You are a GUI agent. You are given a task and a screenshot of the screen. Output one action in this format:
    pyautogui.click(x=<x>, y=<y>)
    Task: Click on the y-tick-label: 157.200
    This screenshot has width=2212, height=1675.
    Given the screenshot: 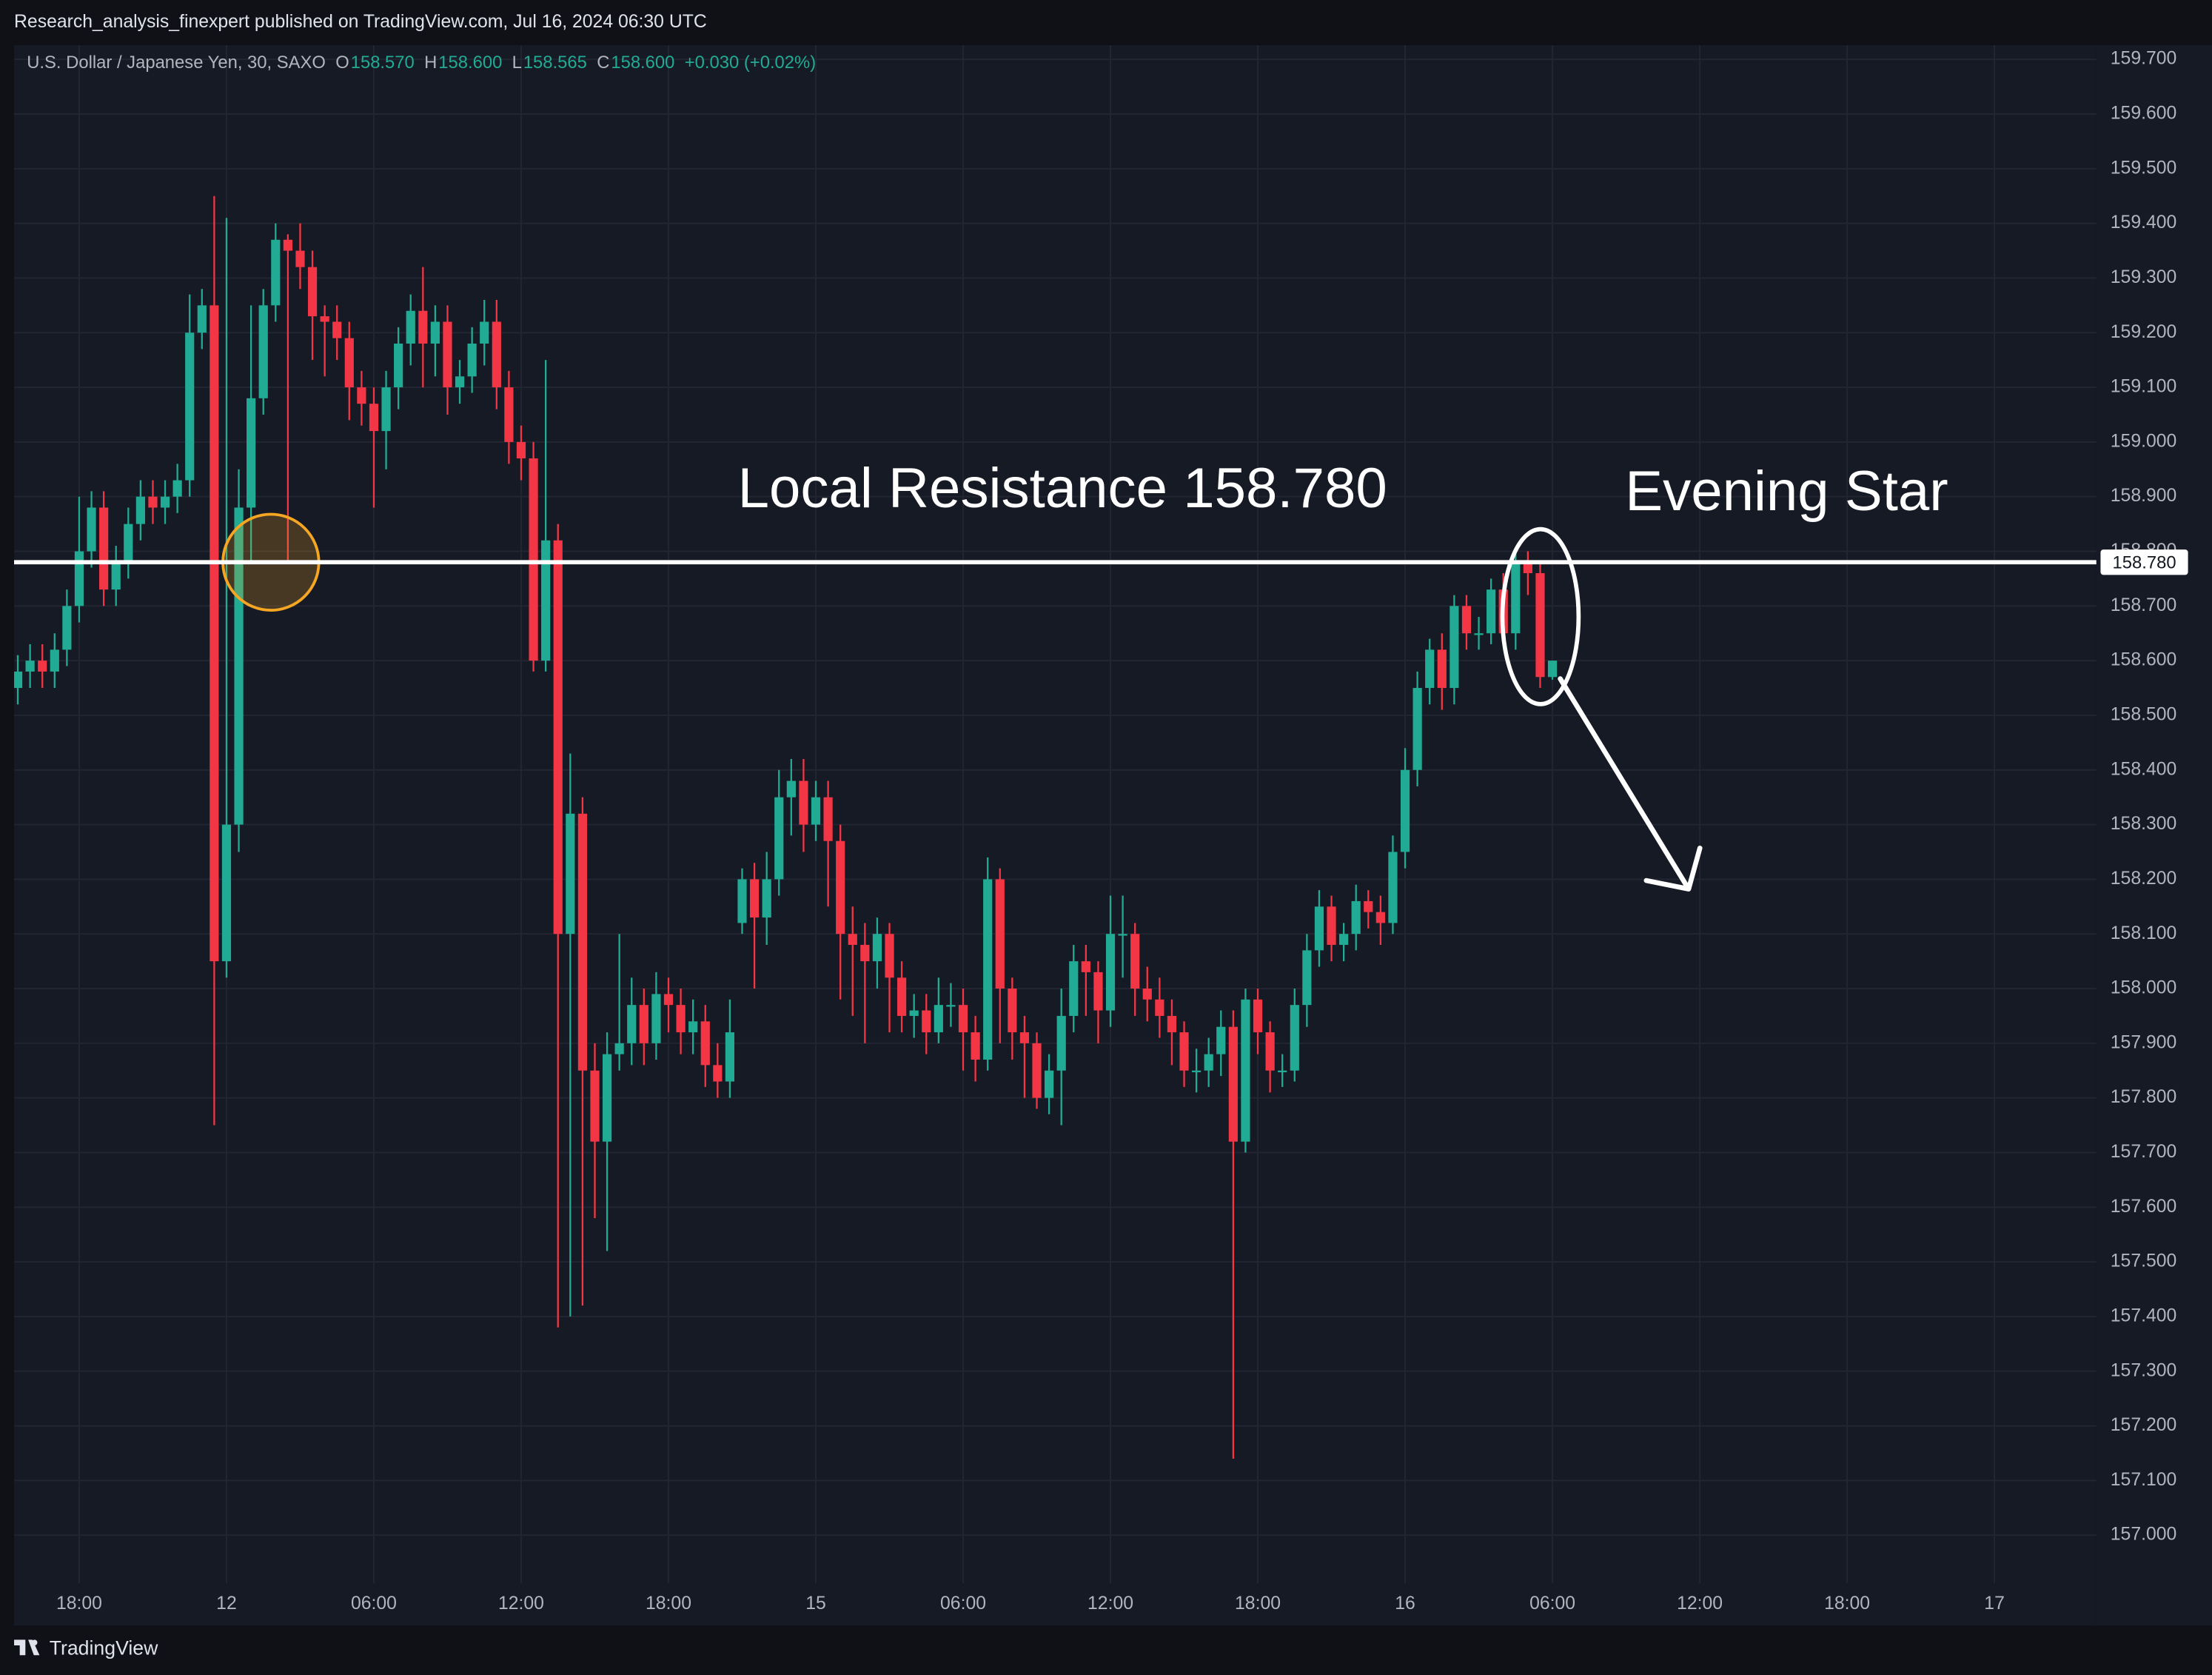 What is the action you would take?
    pyautogui.click(x=2144, y=1425)
    